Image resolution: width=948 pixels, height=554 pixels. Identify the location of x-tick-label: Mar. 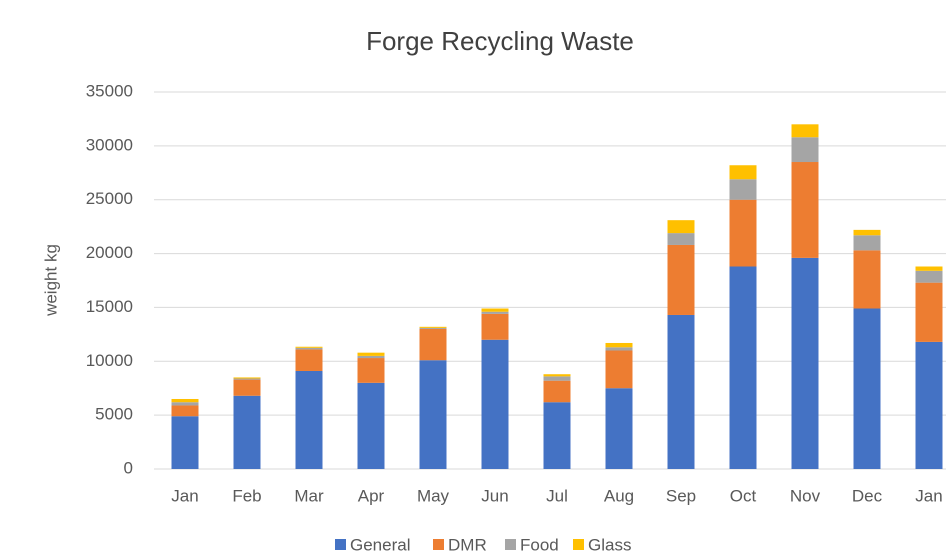
(309, 495).